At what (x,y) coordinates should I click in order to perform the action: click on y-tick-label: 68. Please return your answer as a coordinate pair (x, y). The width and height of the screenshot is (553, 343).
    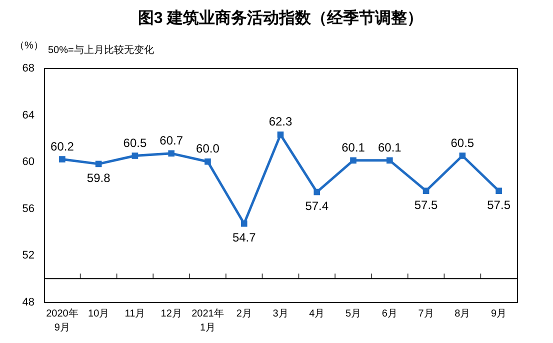
    Looking at the image, I should click on (28, 68).